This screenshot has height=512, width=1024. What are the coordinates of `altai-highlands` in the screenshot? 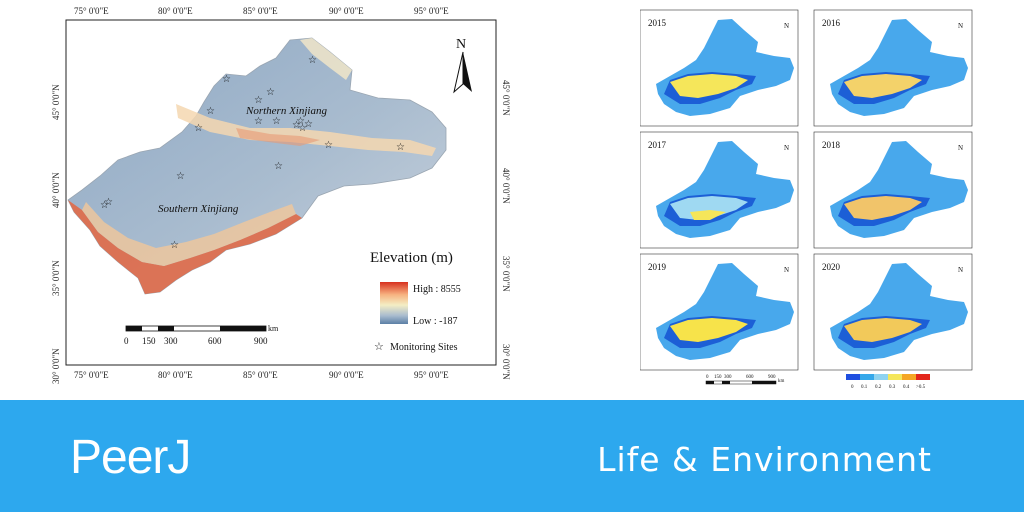 It's located at (326, 59).